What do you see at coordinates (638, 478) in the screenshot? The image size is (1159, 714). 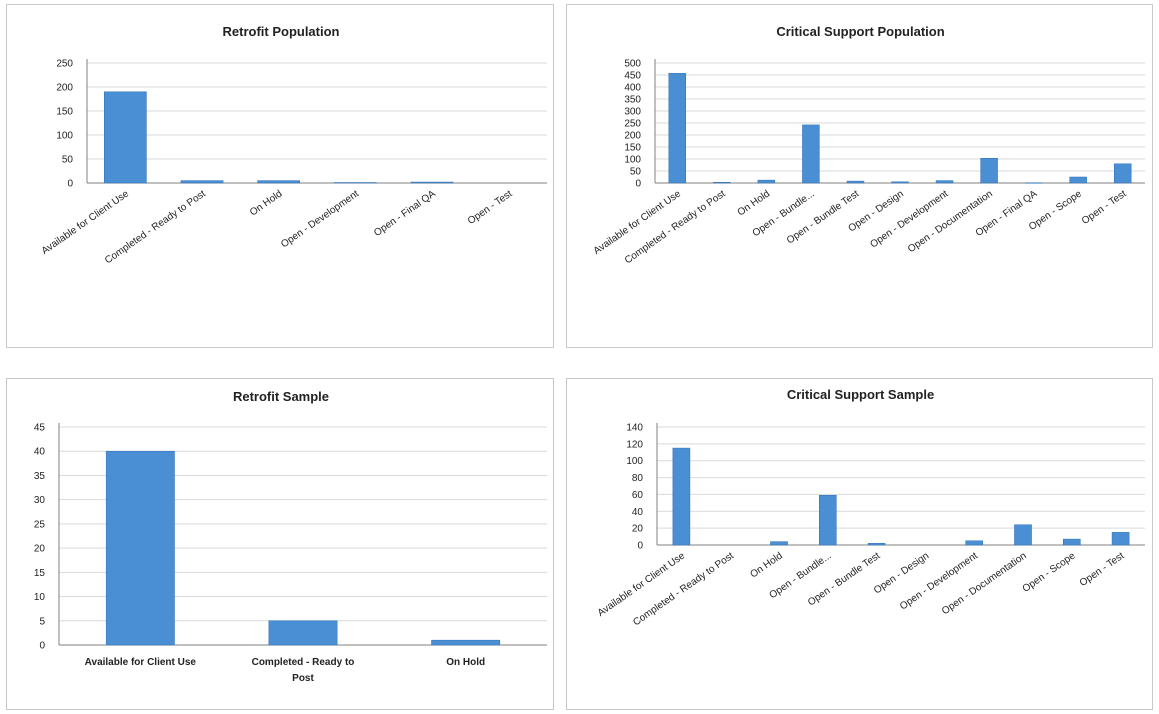 I see `y-tick-label: 80` at bounding box center [638, 478].